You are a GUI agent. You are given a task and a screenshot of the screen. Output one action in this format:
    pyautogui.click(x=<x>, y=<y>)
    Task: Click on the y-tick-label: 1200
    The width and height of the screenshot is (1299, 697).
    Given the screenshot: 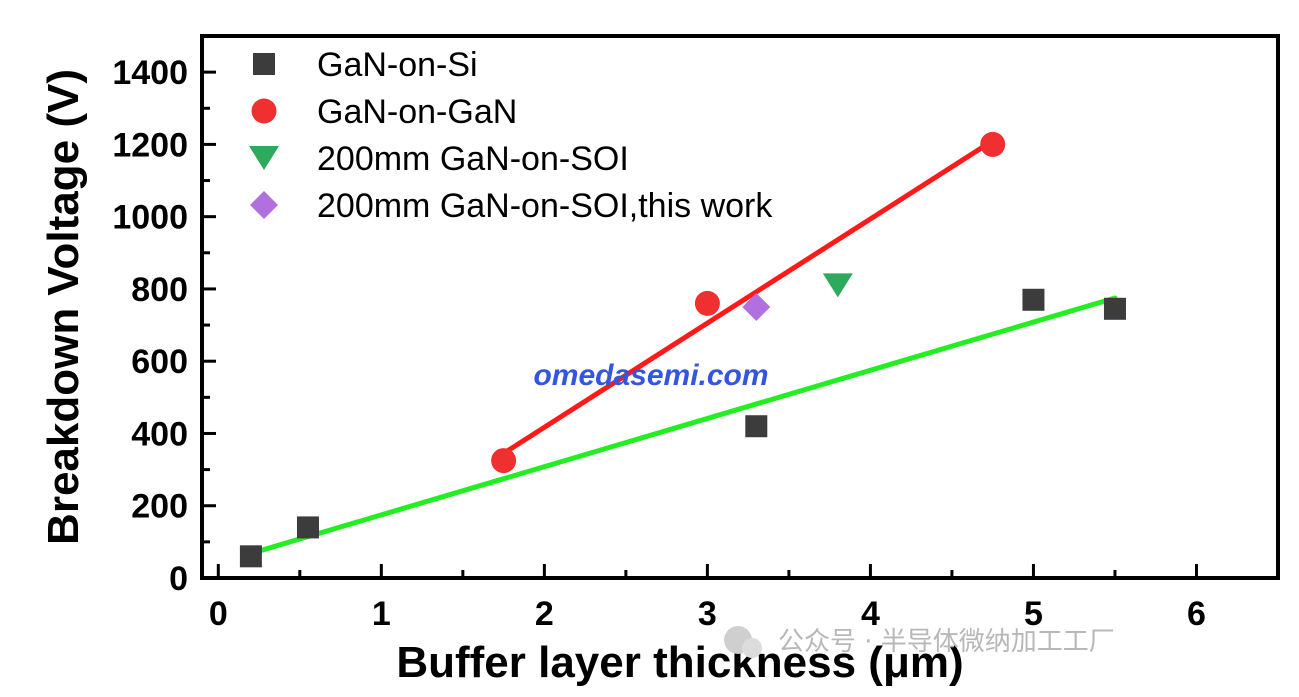 What is the action you would take?
    pyautogui.click(x=150, y=145)
    